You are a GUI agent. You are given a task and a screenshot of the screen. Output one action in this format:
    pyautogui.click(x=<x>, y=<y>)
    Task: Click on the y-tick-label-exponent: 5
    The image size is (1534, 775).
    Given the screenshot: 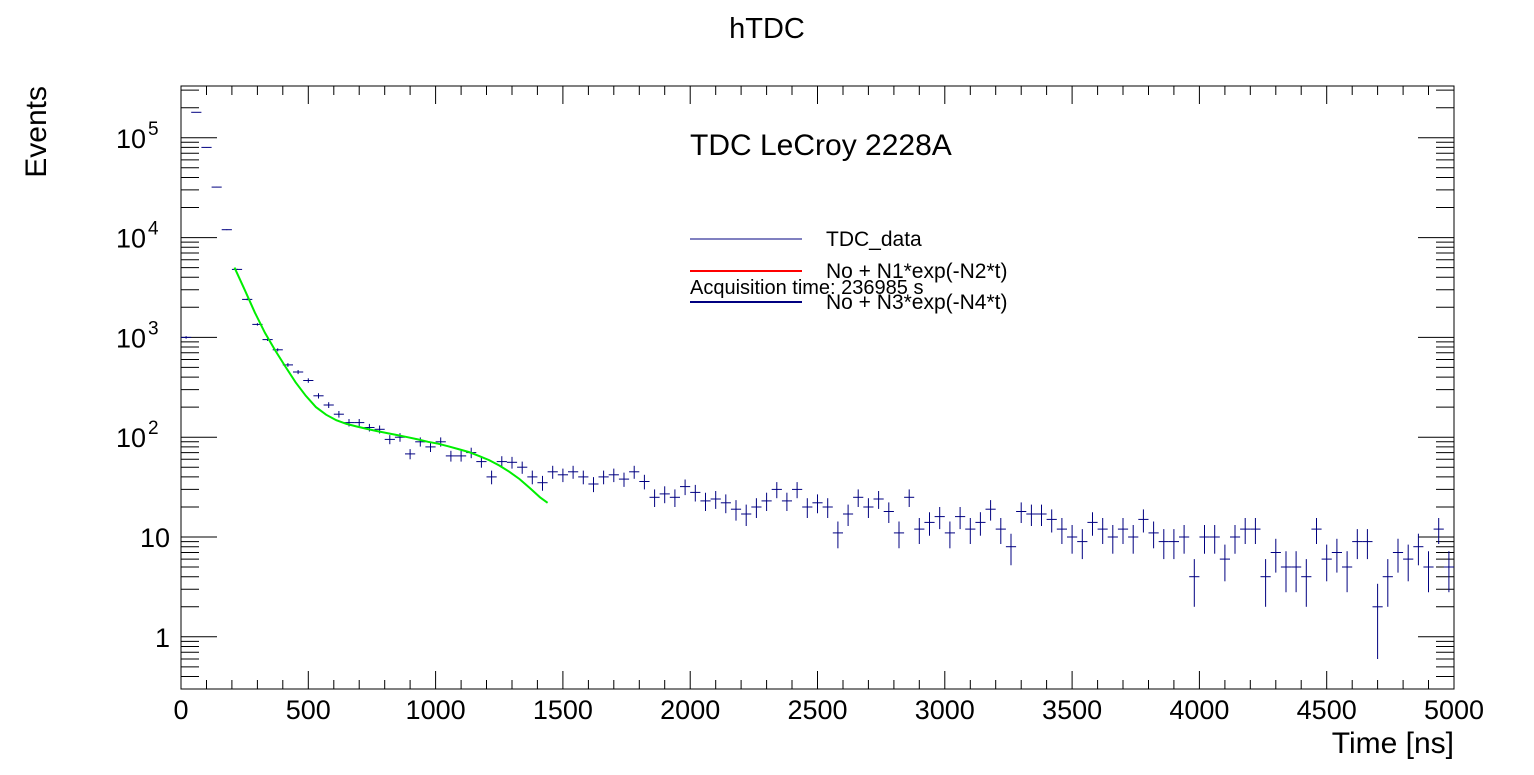 What is the action you would take?
    pyautogui.click(x=153, y=129)
    